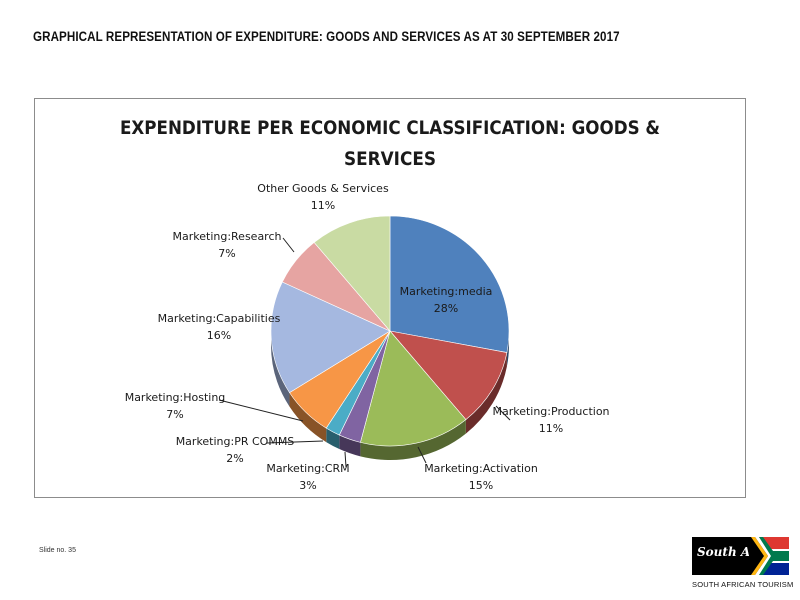 The height and width of the screenshot is (600, 800). What do you see at coordinates (226, 253) in the screenshot?
I see `slice-value-marketing-research: 7%` at bounding box center [226, 253].